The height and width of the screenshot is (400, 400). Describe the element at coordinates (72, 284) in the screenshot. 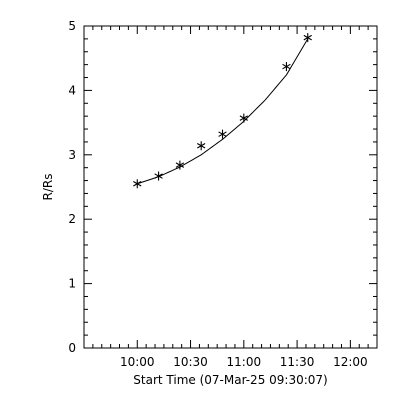

I see `y-tick-label: 1` at that location.